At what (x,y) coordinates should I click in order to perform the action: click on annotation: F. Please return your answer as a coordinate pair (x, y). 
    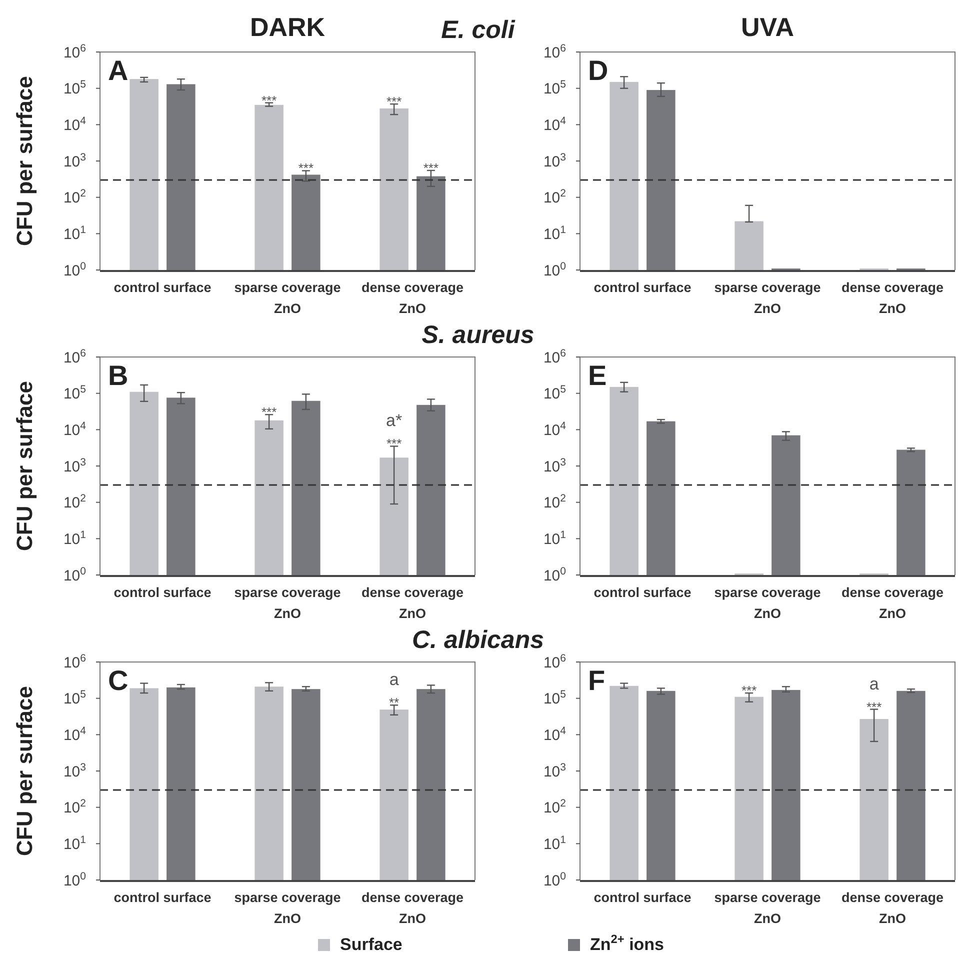
    Looking at the image, I should click on (597, 680).